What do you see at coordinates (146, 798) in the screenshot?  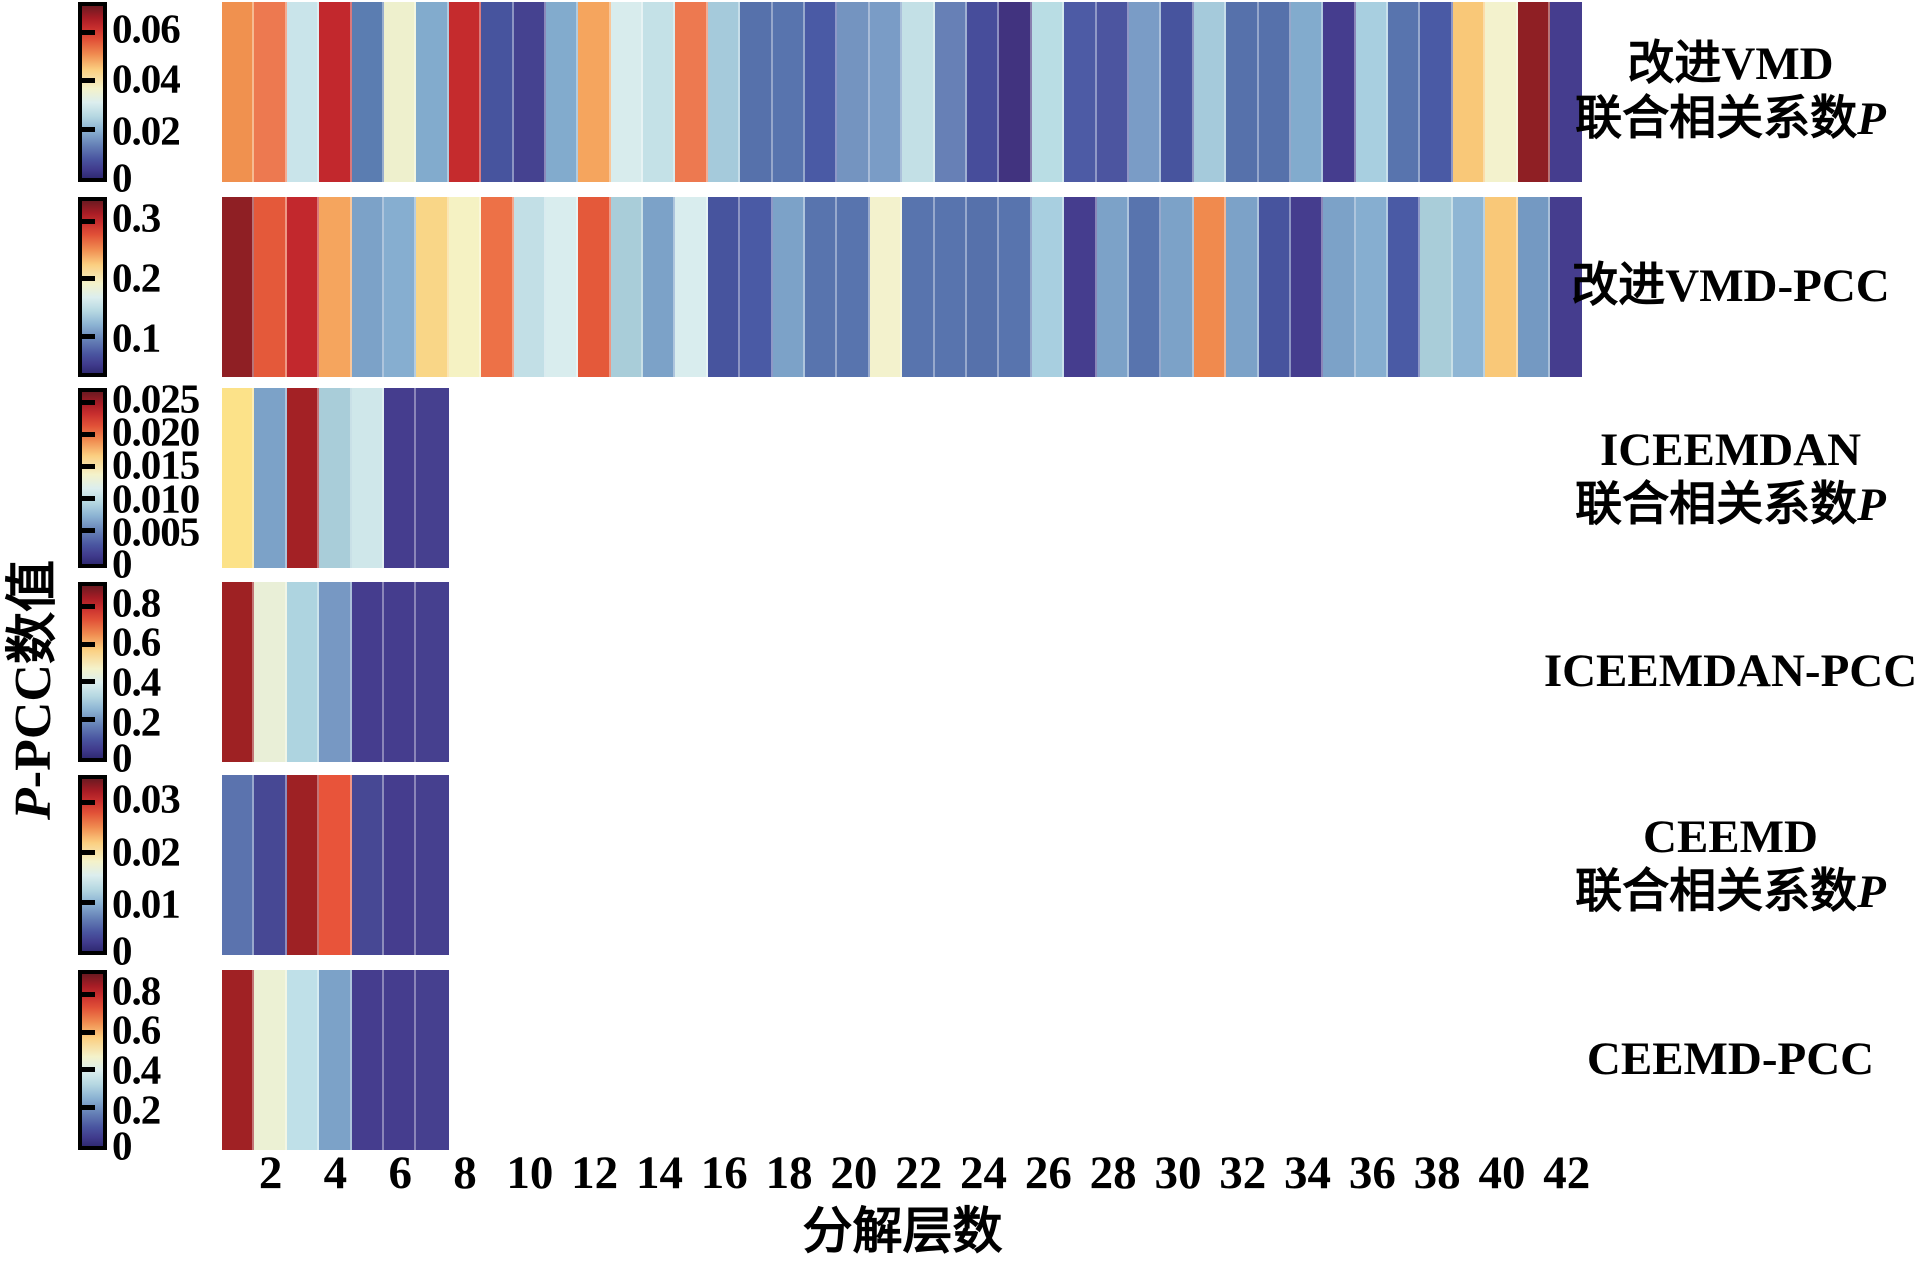 I see `colorbar-tick-label: 0.03` at bounding box center [146, 798].